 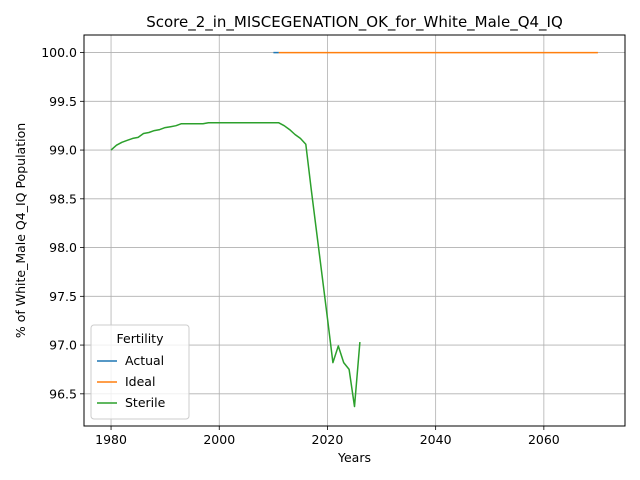 I want to click on legend-items: Actual Ideal Sterile, so click(x=131, y=381).